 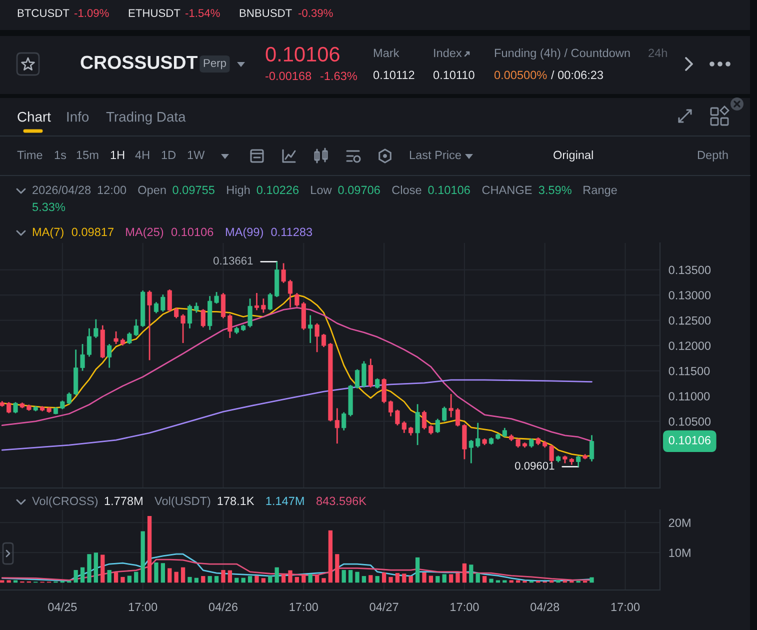 What do you see at coordinates (44, 13) in the screenshot?
I see `text: BTCUSDT` at bounding box center [44, 13].